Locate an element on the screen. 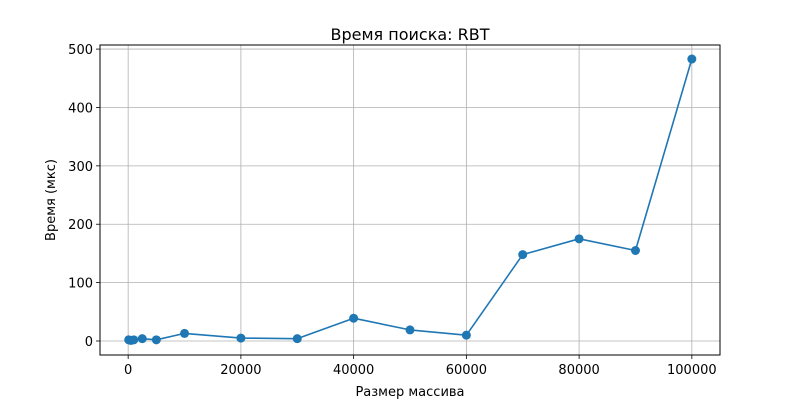  x-axis-label: Размер массива is located at coordinates (409, 392).